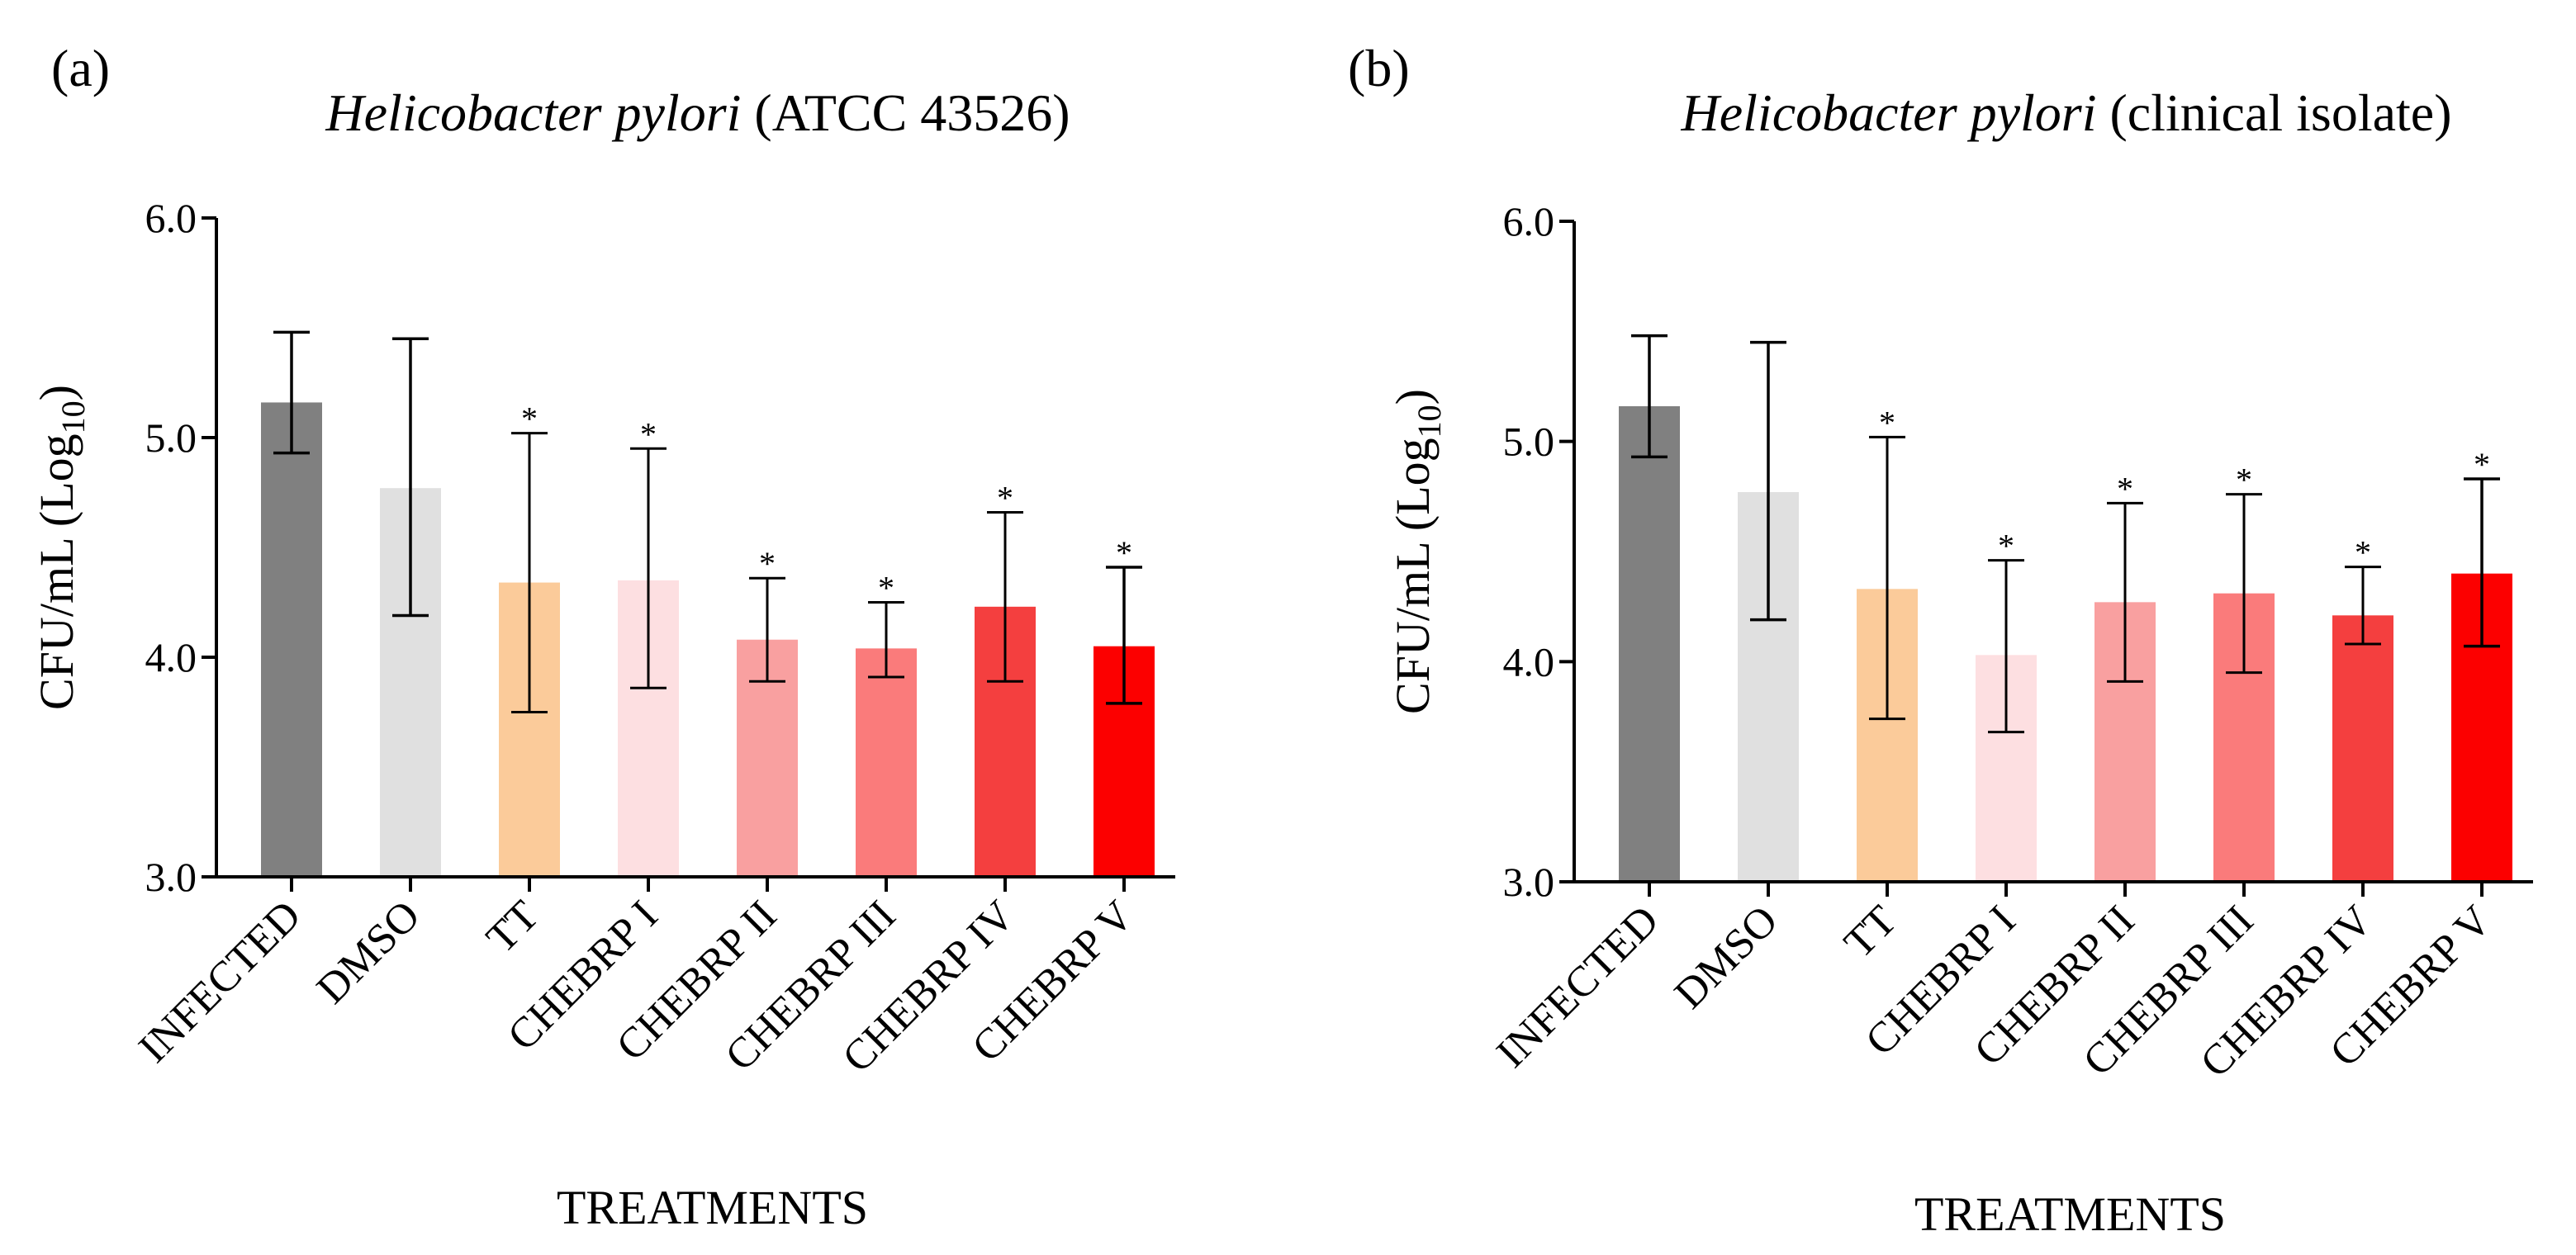 This screenshot has width=2576, height=1255. Describe the element at coordinates (2280, 112) in the screenshot. I see `chart-title-rest: (clinical isolate)` at that location.